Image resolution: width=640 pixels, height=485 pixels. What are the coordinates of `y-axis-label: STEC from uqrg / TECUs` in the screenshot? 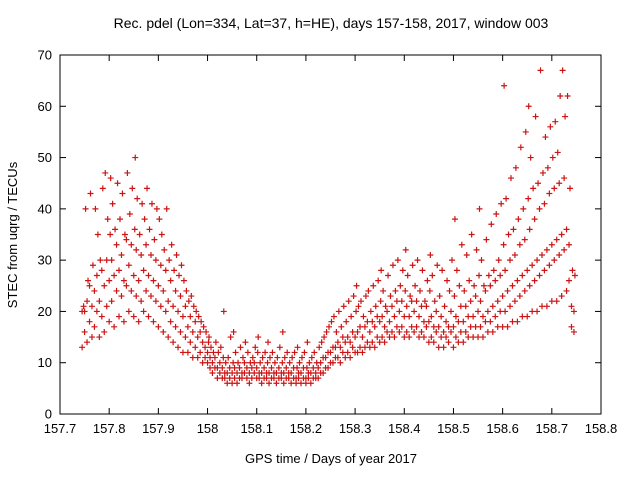 It's located at (12, 234).